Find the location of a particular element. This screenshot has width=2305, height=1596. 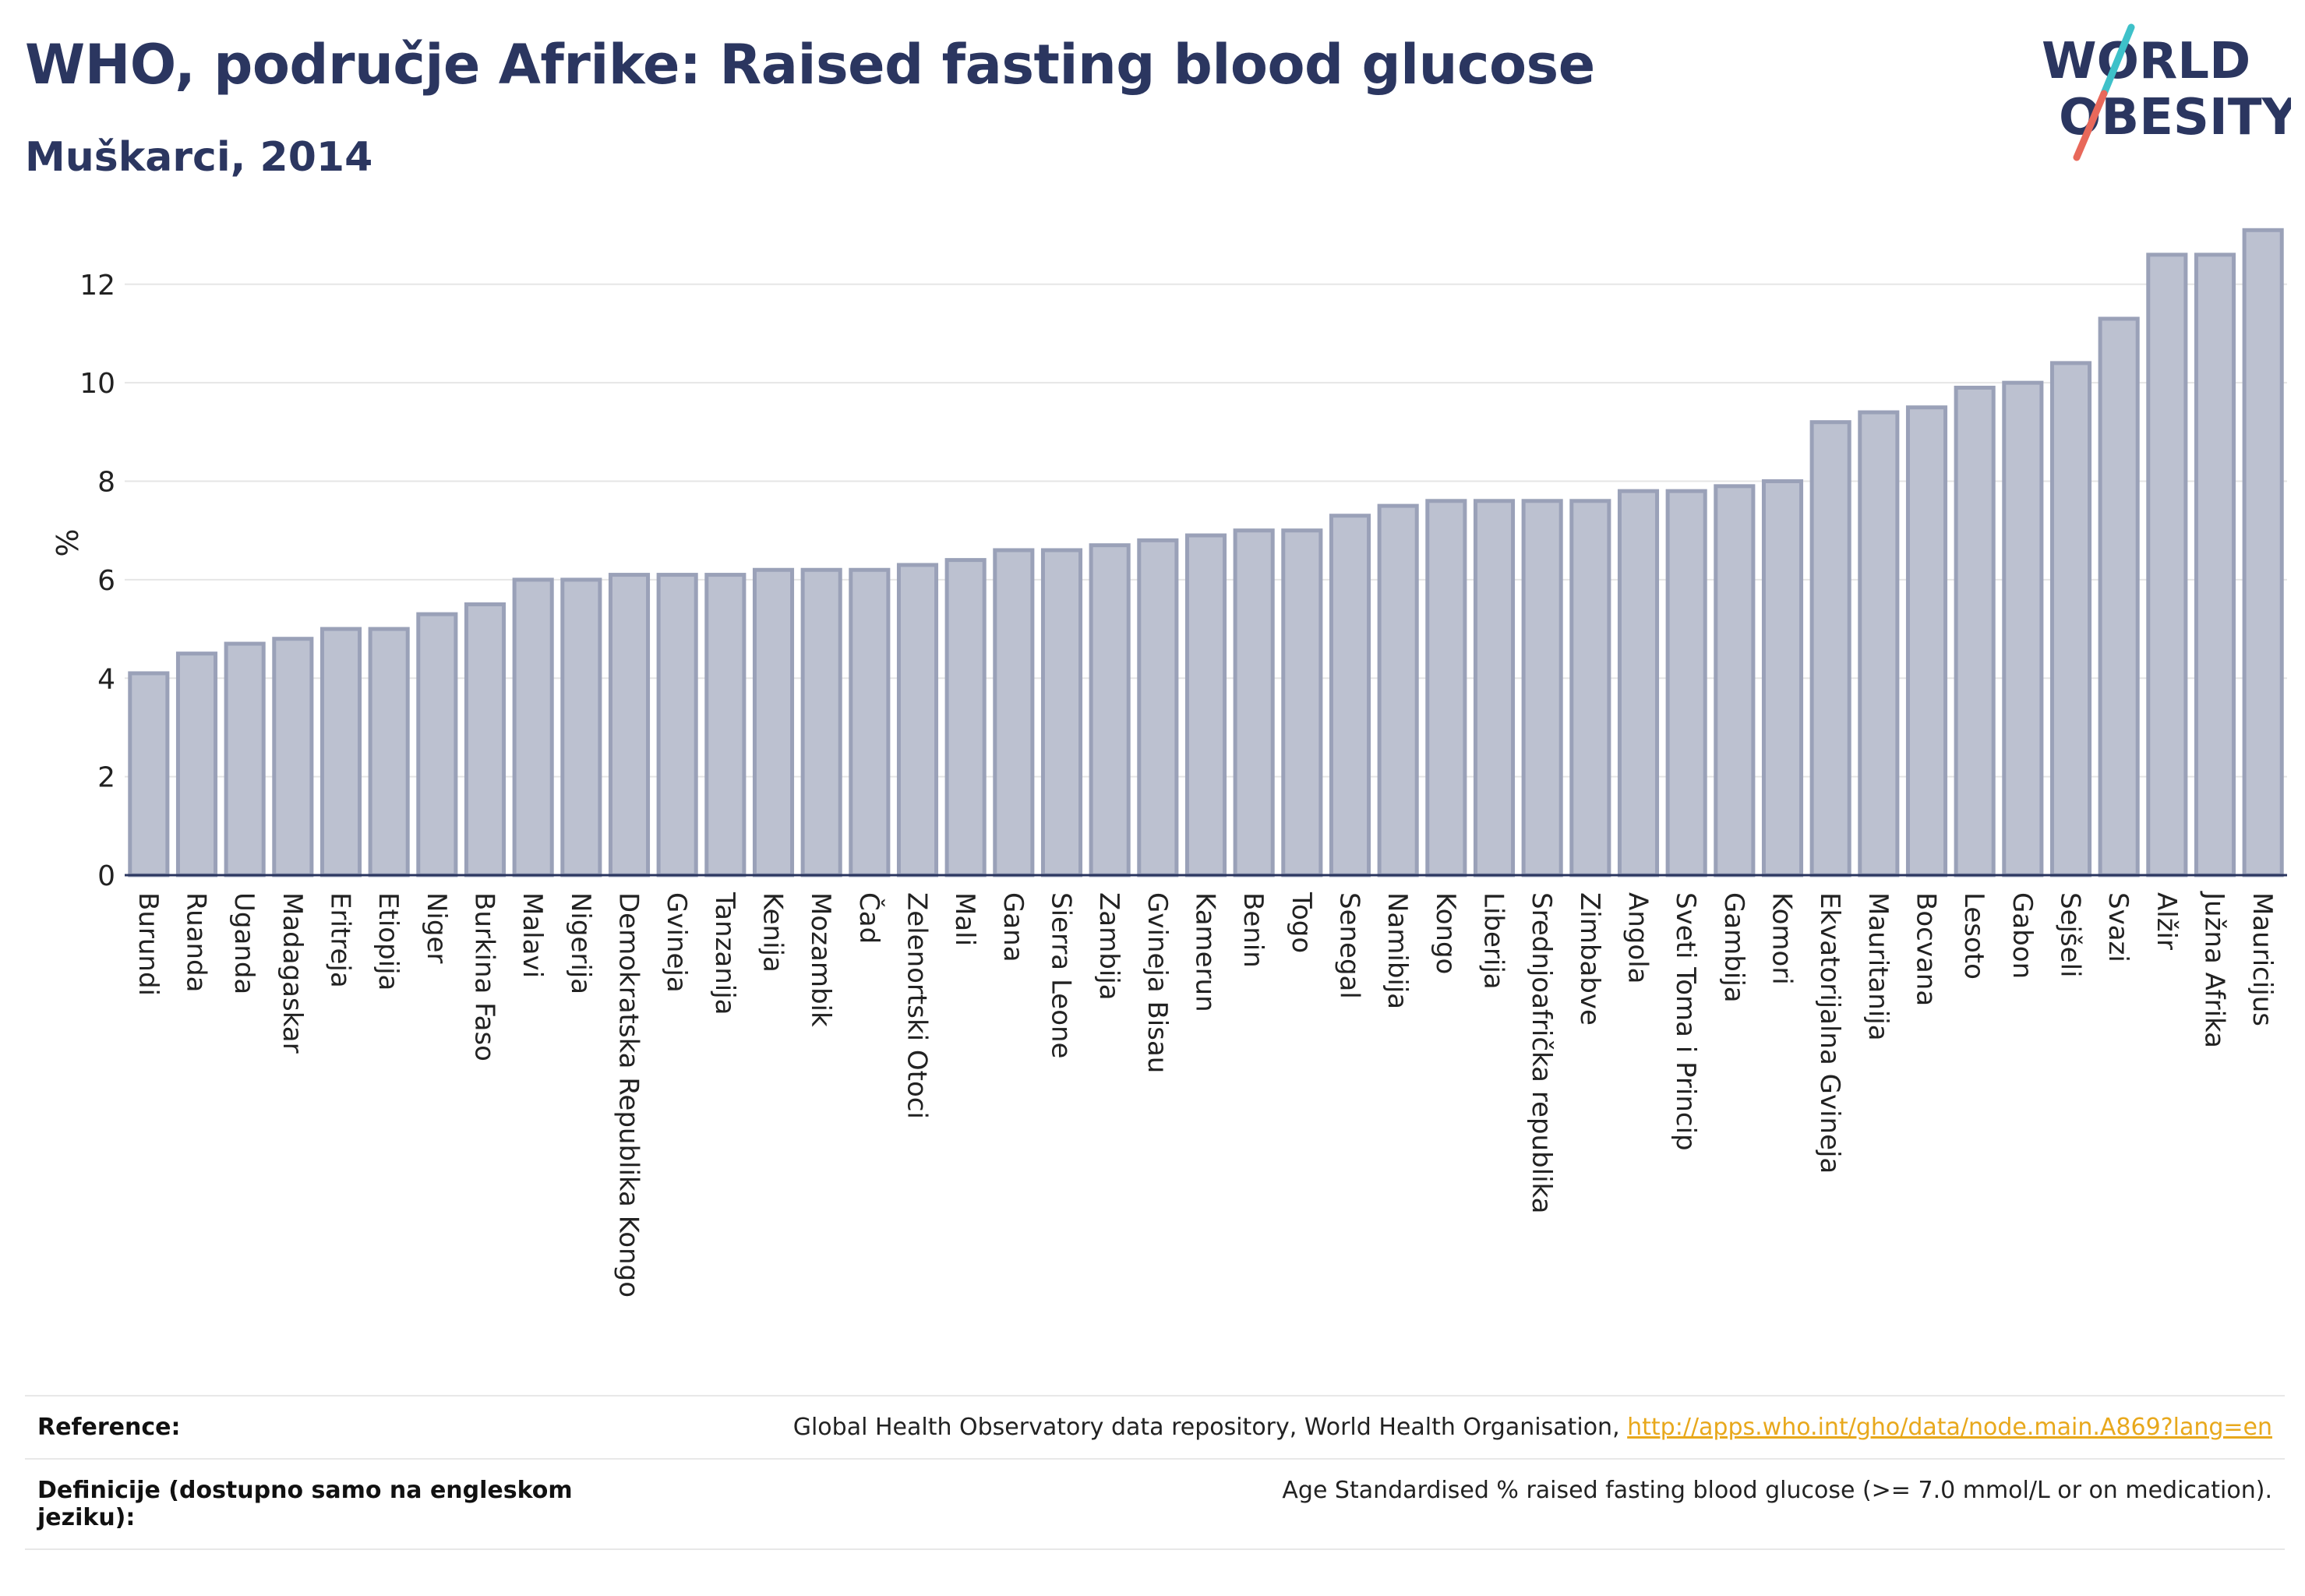

x-tick-label: Gvineja Bisau is located at coordinates (1157, 982).